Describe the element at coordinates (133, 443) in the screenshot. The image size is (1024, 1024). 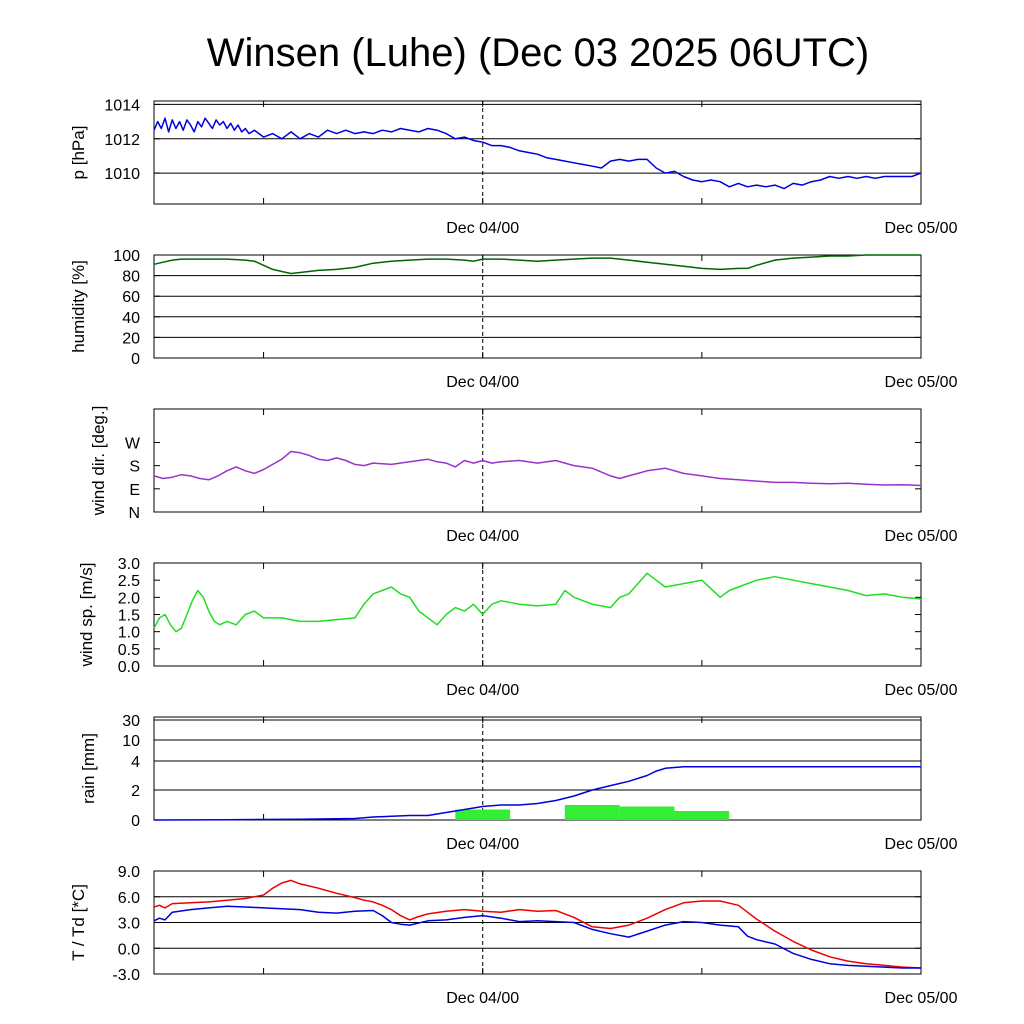
I see `y-tick-label: W` at that location.